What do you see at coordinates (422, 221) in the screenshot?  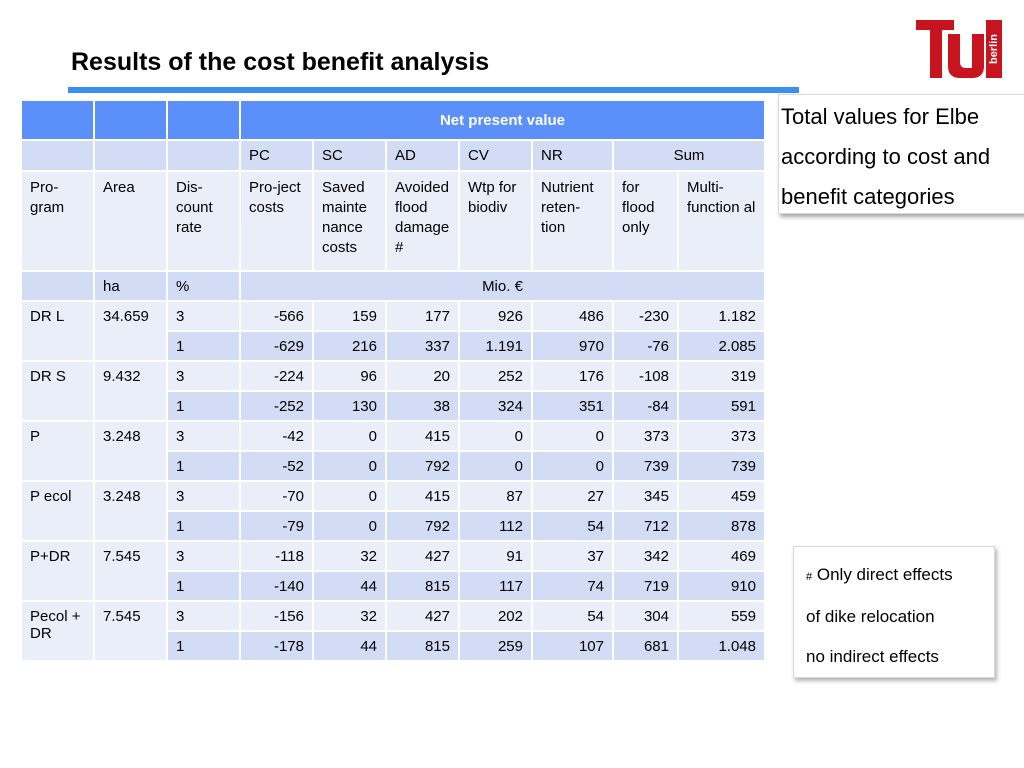 I see `label-ad: Avoided flood damage #` at bounding box center [422, 221].